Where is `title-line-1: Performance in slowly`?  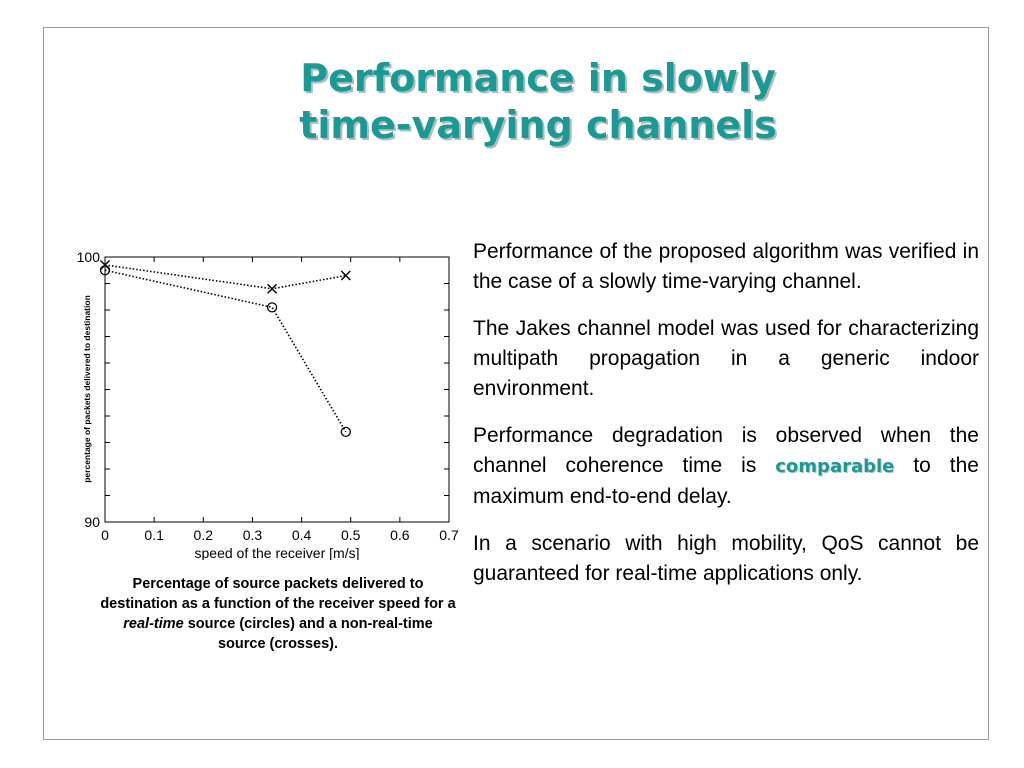
title-line-1: Performance in slowly is located at coordinates (538, 78).